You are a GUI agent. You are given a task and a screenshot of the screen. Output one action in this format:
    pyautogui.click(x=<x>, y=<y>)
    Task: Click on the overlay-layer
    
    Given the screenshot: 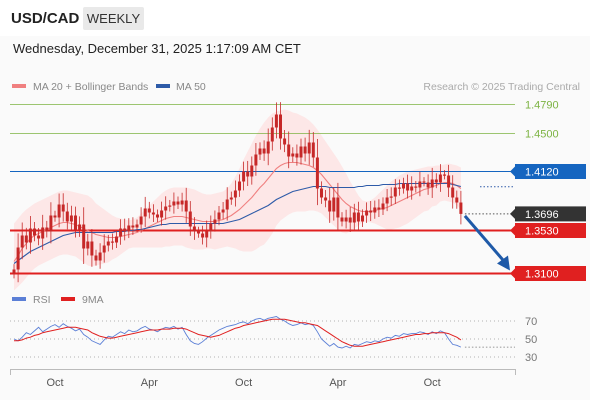 What is the action you would take?
    pyautogui.click(x=486, y=242)
    